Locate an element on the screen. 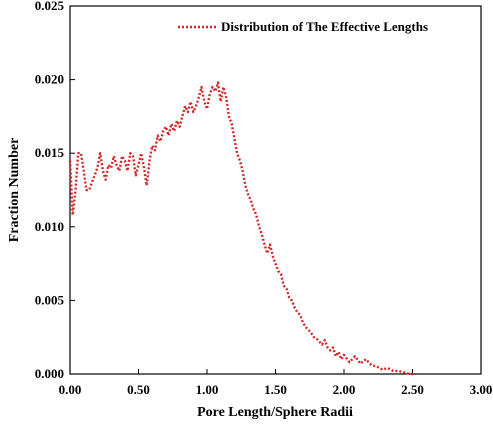 The image size is (493, 424). y-tick-label: 0.015 is located at coordinates (50, 152).